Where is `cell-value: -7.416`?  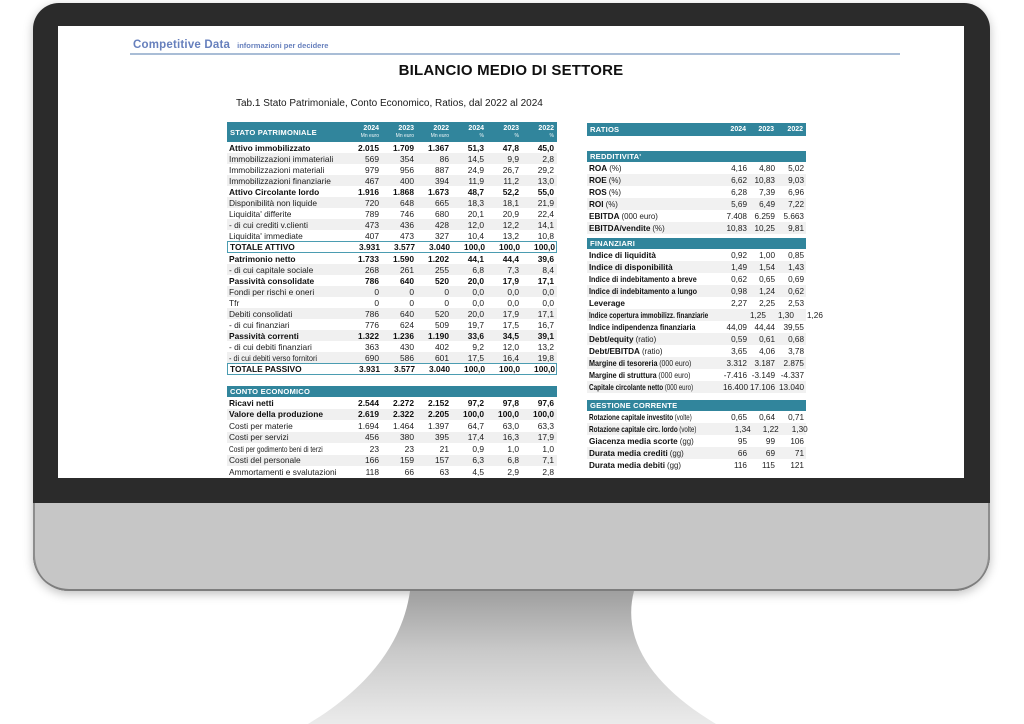
cell-value: -7.416 is located at coordinates (735, 375).